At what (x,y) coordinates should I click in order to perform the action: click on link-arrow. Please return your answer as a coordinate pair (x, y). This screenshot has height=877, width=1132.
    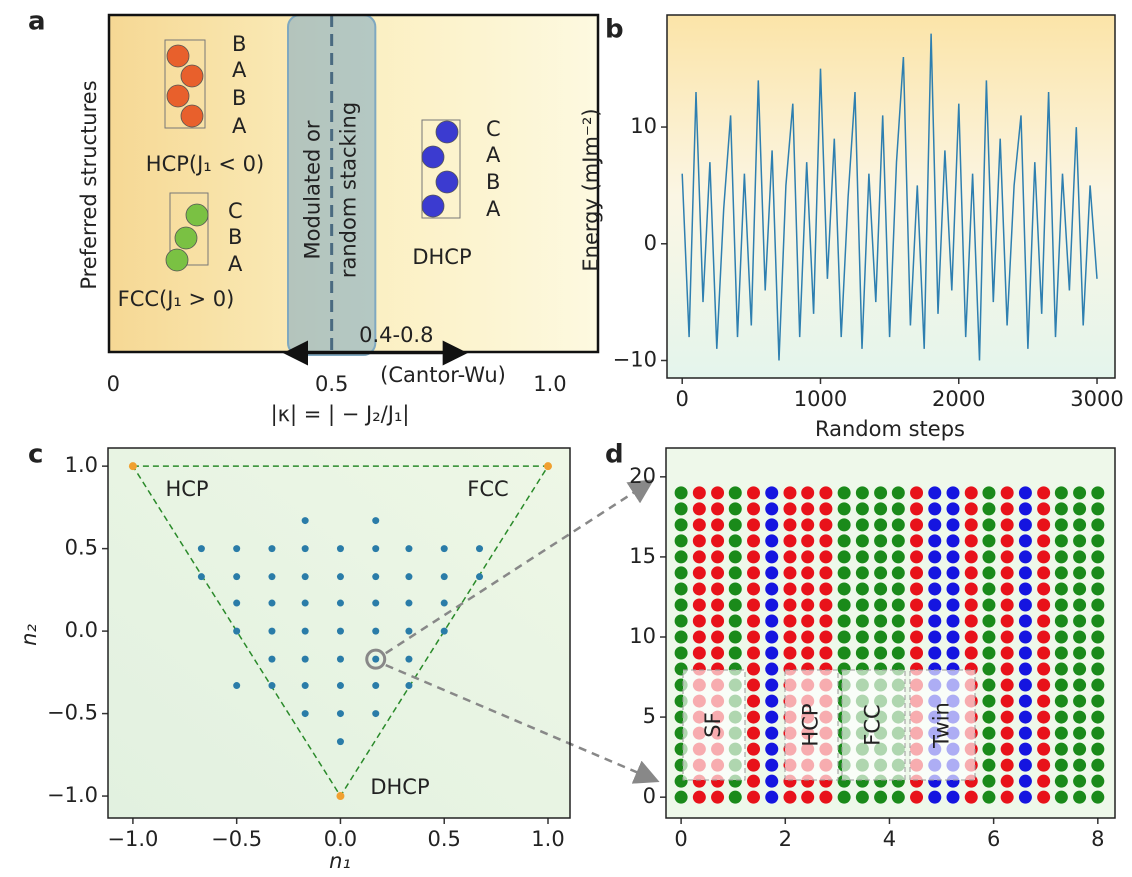
    Looking at the image, I should click on (520, 567).